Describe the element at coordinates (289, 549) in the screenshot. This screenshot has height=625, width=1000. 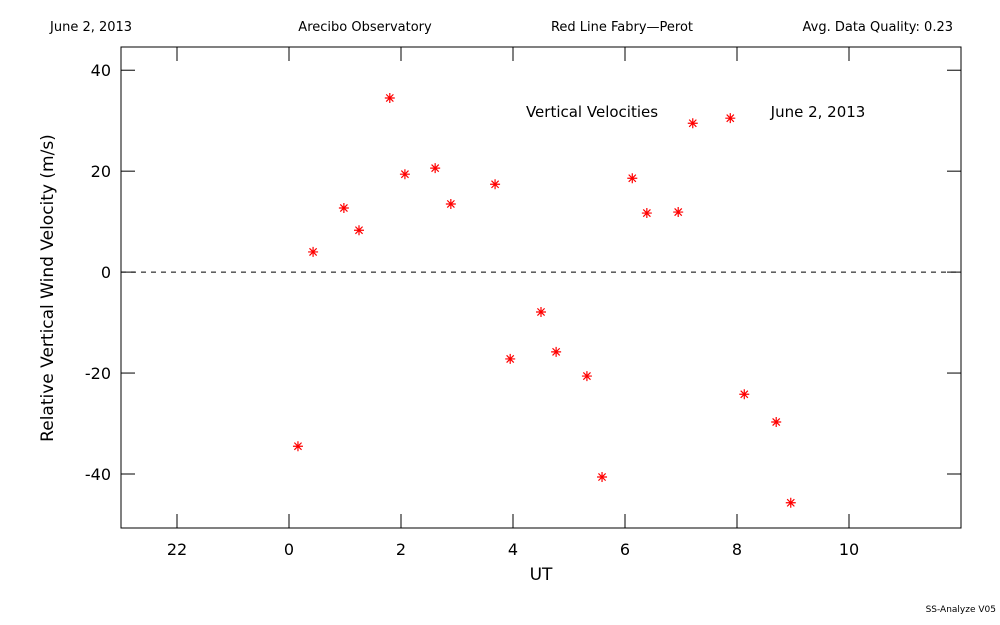
I see `x-tick-label: 0` at that location.